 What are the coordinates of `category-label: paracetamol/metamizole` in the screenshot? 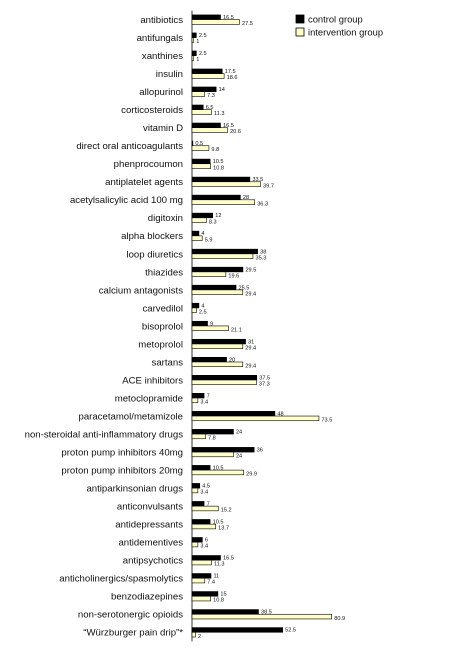 It's located at (130, 416).